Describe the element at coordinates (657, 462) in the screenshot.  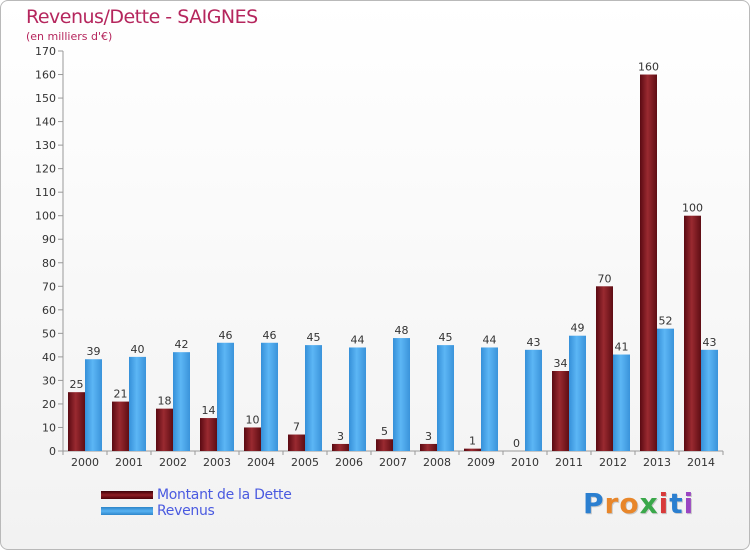
I see `x-tick-label: 2013` at that location.